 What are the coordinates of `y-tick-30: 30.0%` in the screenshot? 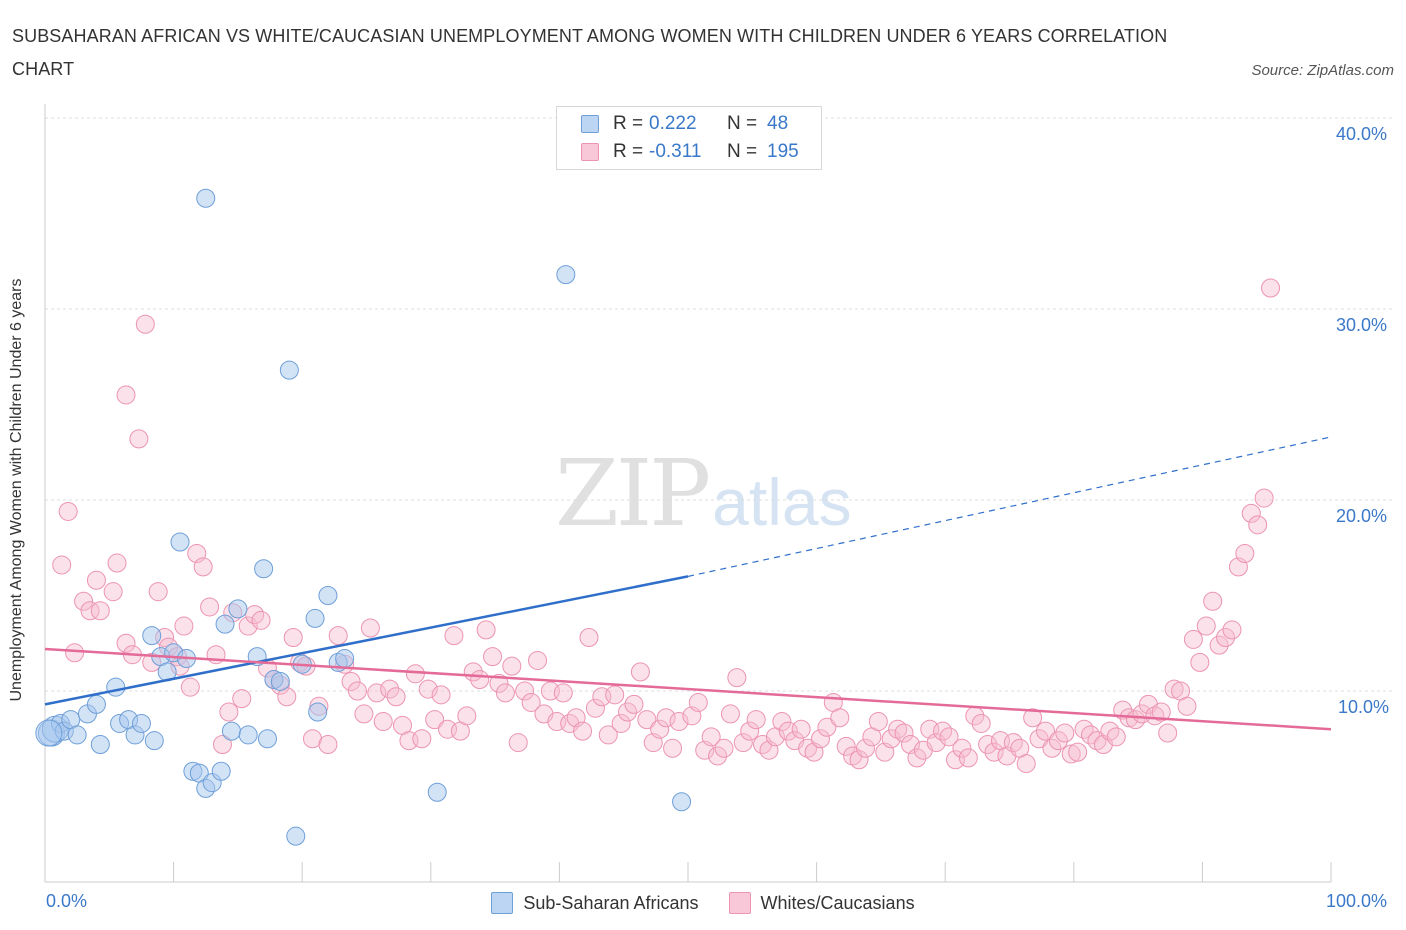 It's located at (1362, 325).